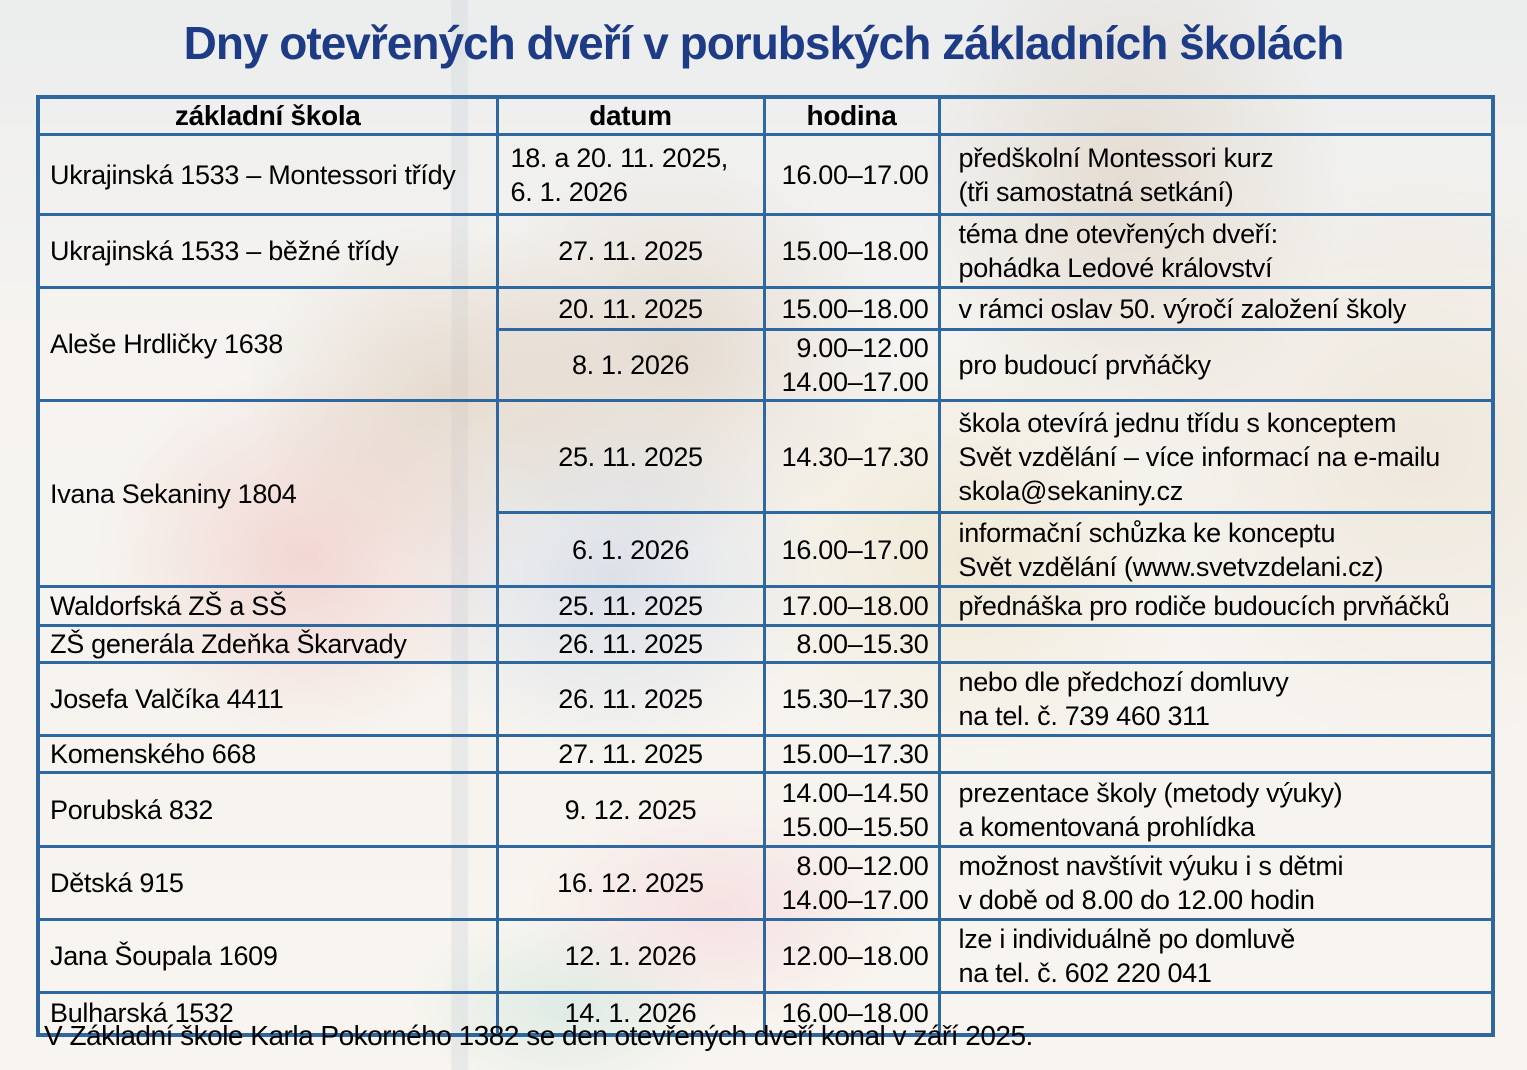  I want to click on time-cell: 8.00–12.00 14.00–17.00, so click(851, 883).